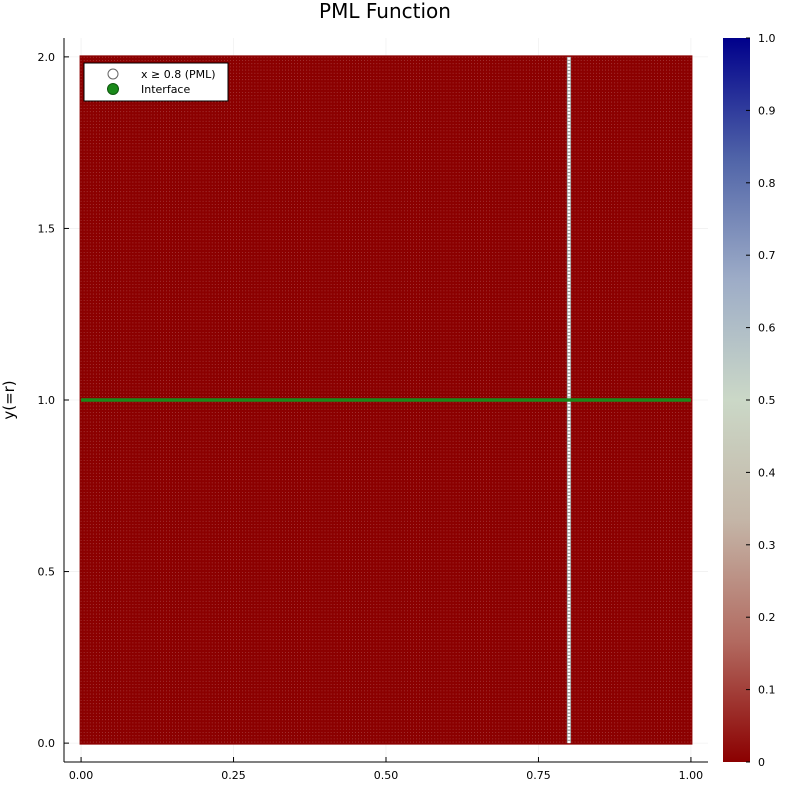 This screenshot has width=799, height=804. What do you see at coordinates (767, 472) in the screenshot?
I see `colorbar-tick-label: 0.4` at bounding box center [767, 472].